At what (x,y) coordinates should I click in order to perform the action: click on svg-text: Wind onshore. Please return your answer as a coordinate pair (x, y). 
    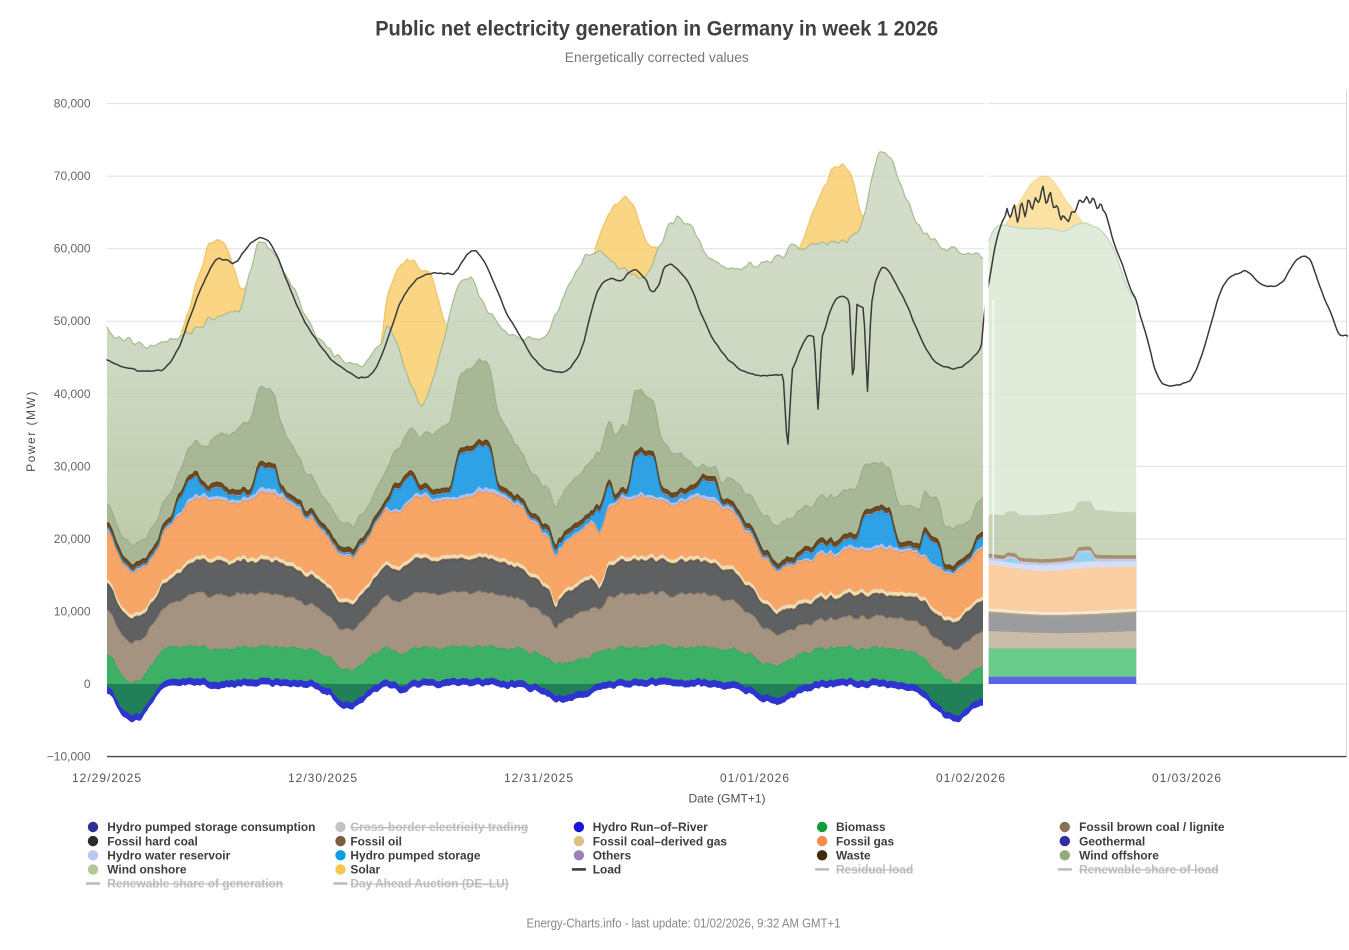
    Looking at the image, I should click on (147, 870).